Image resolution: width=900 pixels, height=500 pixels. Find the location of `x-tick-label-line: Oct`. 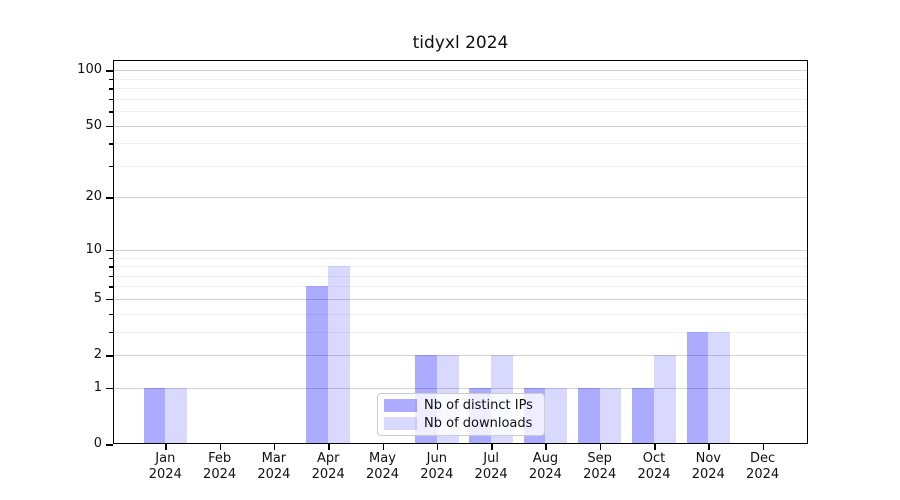

x-tick-label-line: Oct is located at coordinates (654, 458).